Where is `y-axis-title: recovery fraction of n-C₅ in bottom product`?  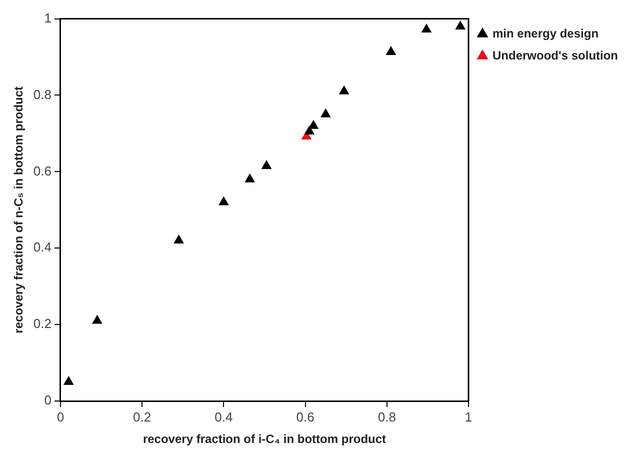
y-axis-title: recovery fraction of n-C₅ in bottom product is located at coordinates (19, 210).